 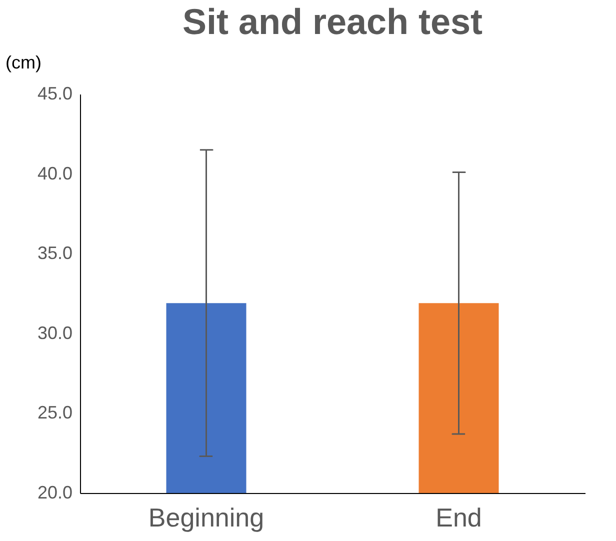 What do you see at coordinates (206, 517) in the screenshot?
I see `x-tick-label: Beginning` at bounding box center [206, 517].